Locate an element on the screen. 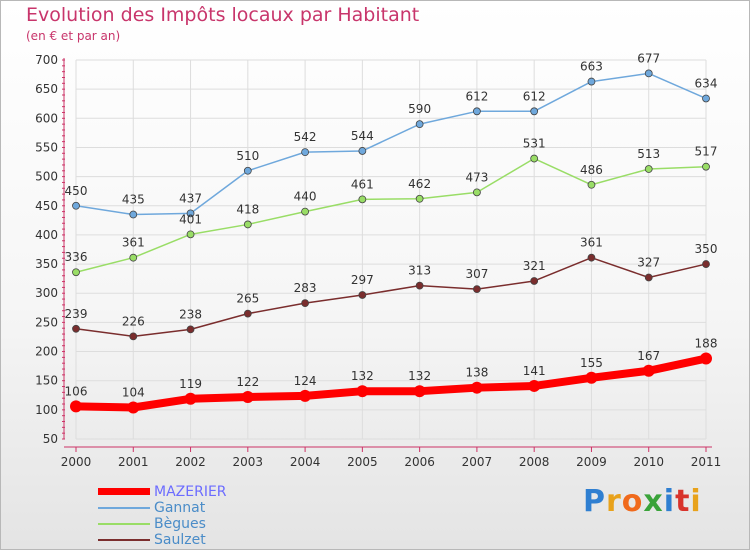 The image size is (750, 550). data-label-mazerier: 124 is located at coordinates (305, 381).